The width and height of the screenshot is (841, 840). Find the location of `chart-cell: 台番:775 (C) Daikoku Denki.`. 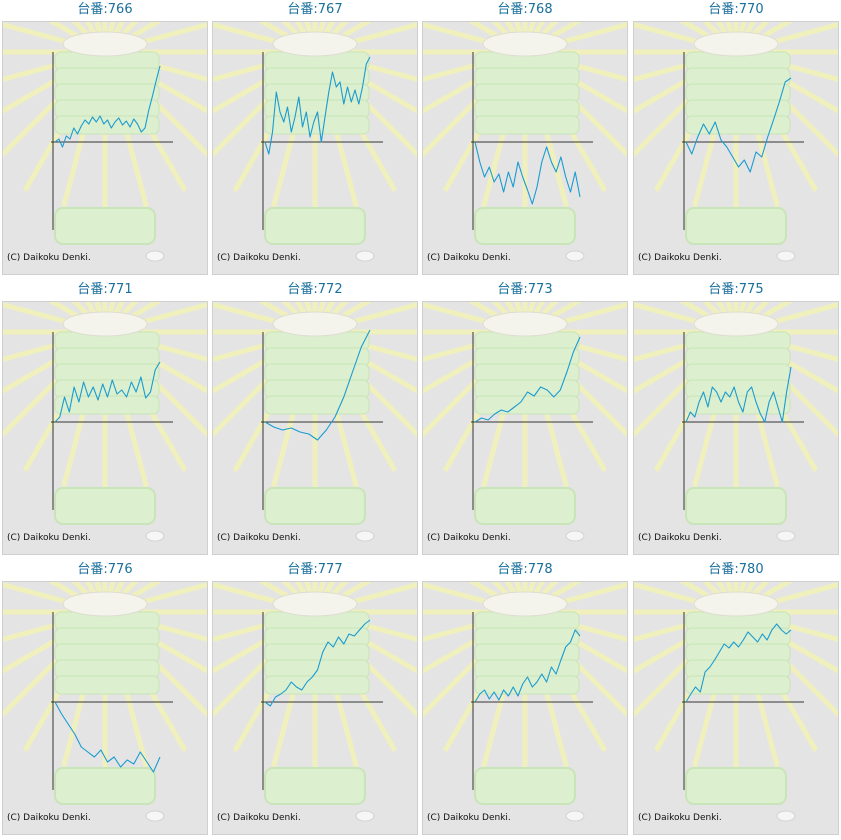

chart-cell: 台番:775 (C) Daikoku Denki. is located at coordinates (736, 420).